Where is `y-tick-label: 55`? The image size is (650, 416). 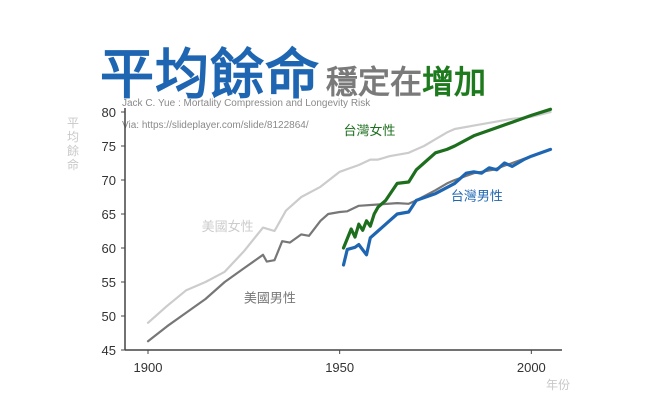 y-tick-label: 55 is located at coordinates (109, 282).